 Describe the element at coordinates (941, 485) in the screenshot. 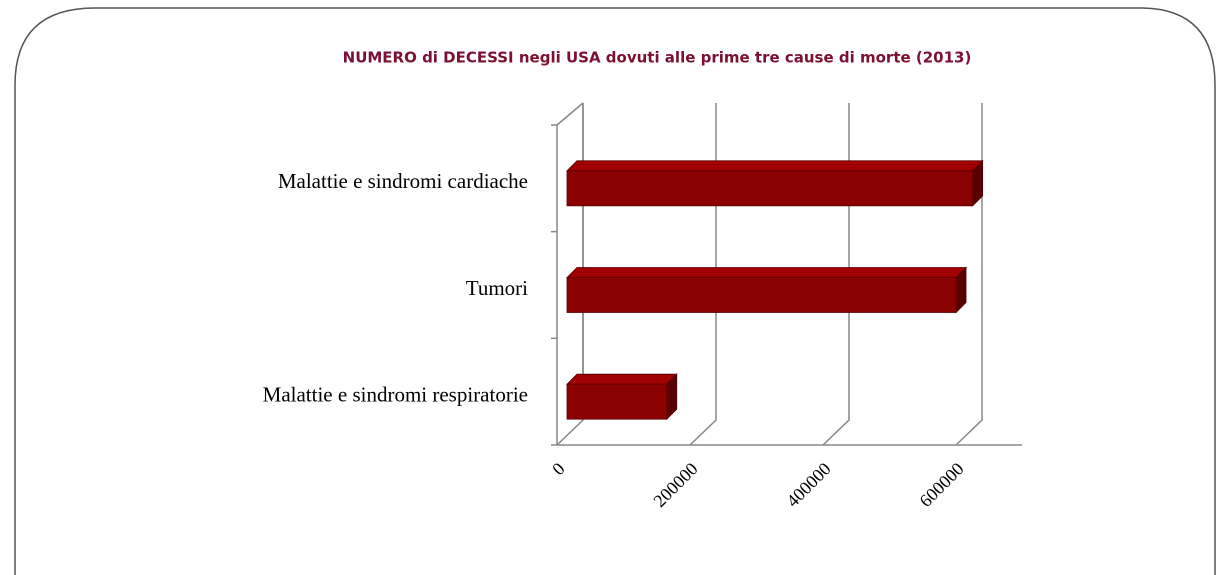

I see `x-tick-label: 600000` at that location.